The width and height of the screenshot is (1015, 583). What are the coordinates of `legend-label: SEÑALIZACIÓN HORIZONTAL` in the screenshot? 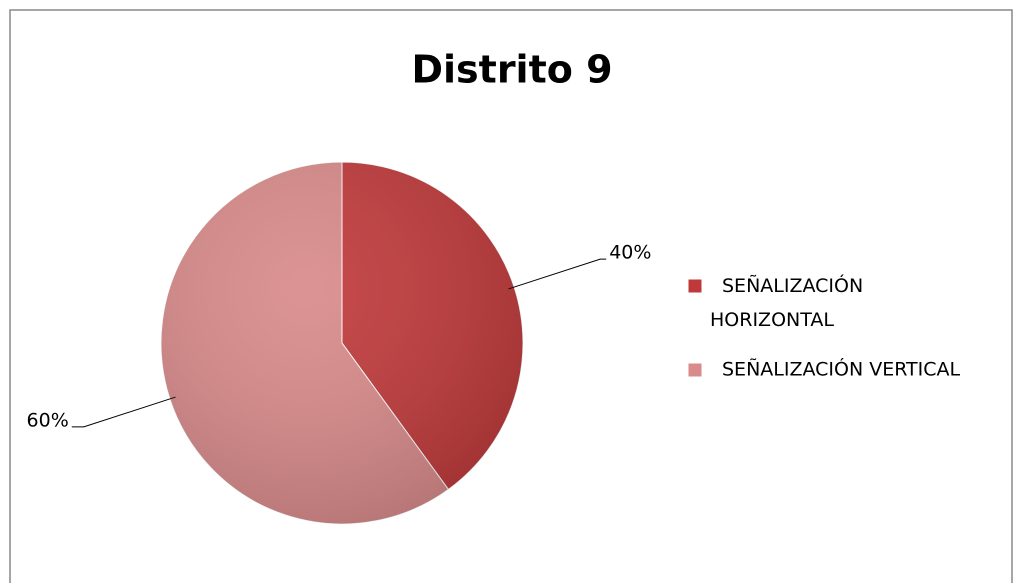 It's located at (789, 302).